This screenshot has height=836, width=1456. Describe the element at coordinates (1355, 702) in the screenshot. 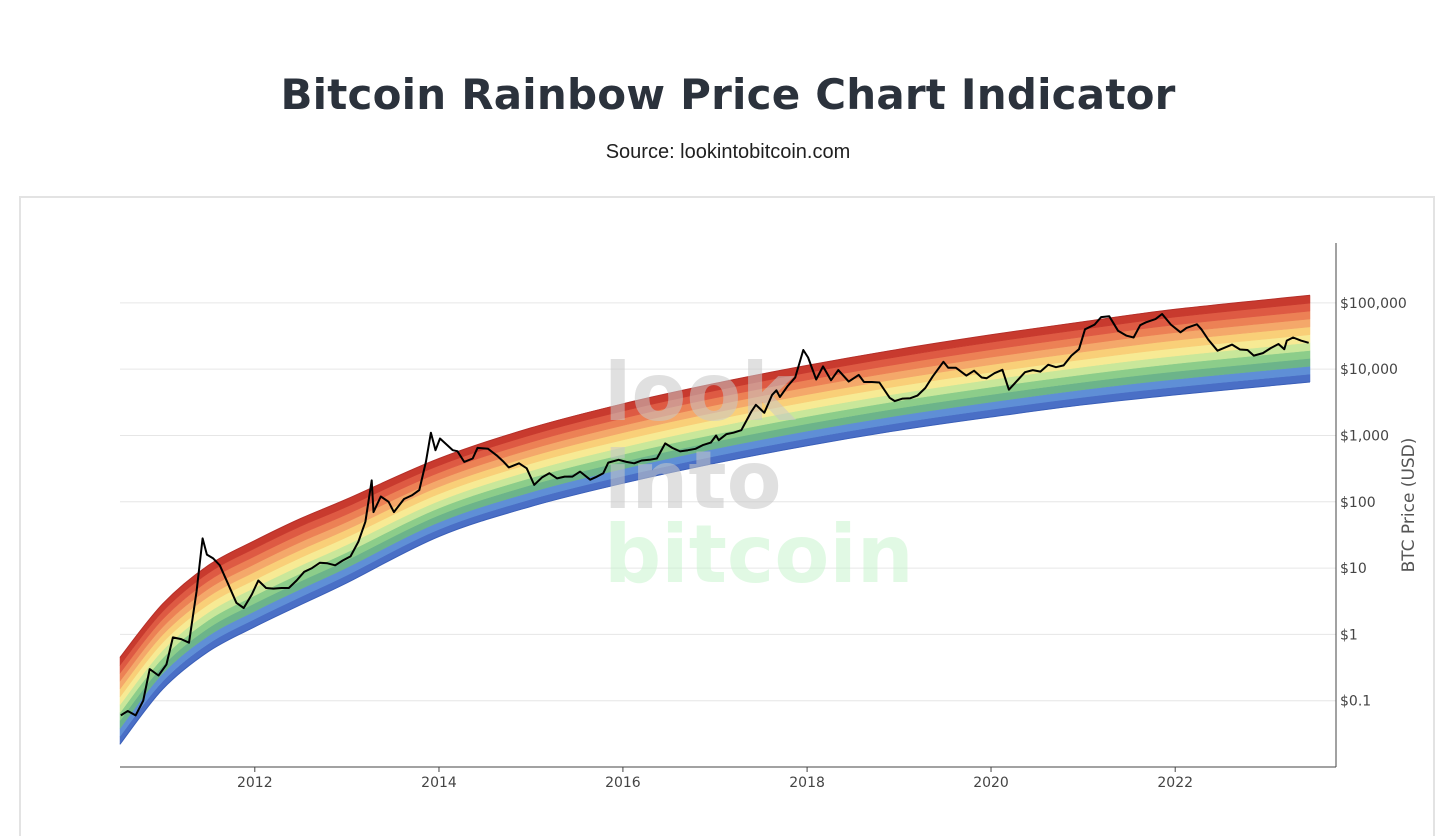

I see `y-tick-label: $0.1` at that location.